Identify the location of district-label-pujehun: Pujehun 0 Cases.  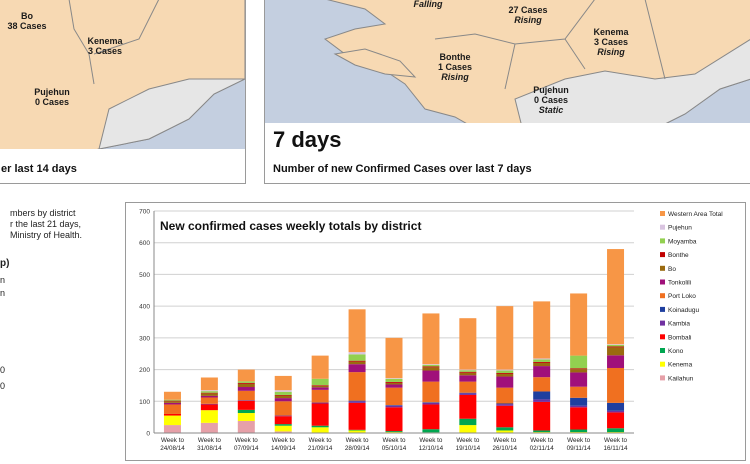
(52, 97).